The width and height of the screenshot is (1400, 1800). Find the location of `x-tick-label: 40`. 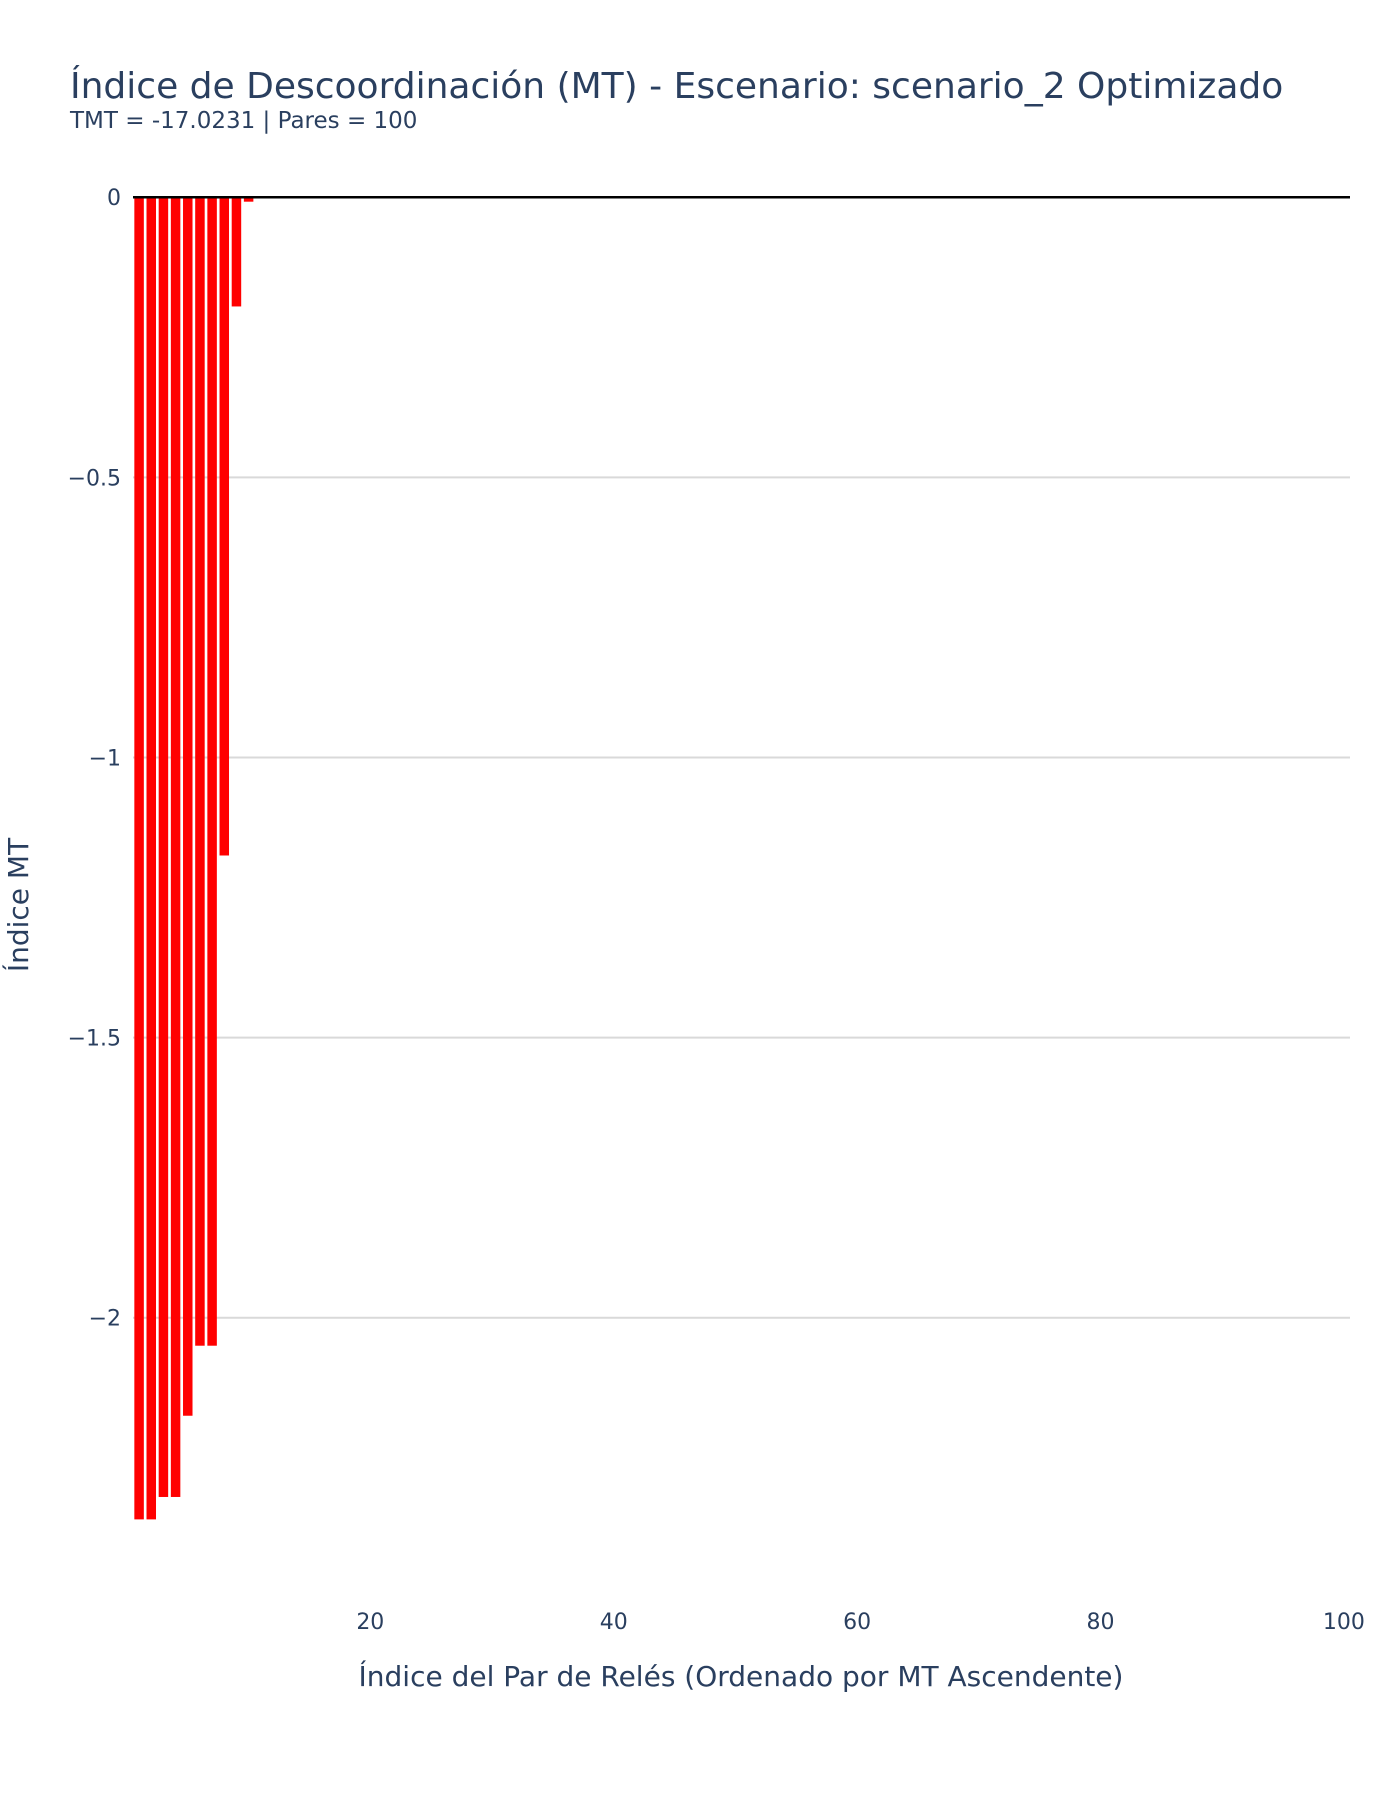

x-tick-label: 40 is located at coordinates (614, 1622).